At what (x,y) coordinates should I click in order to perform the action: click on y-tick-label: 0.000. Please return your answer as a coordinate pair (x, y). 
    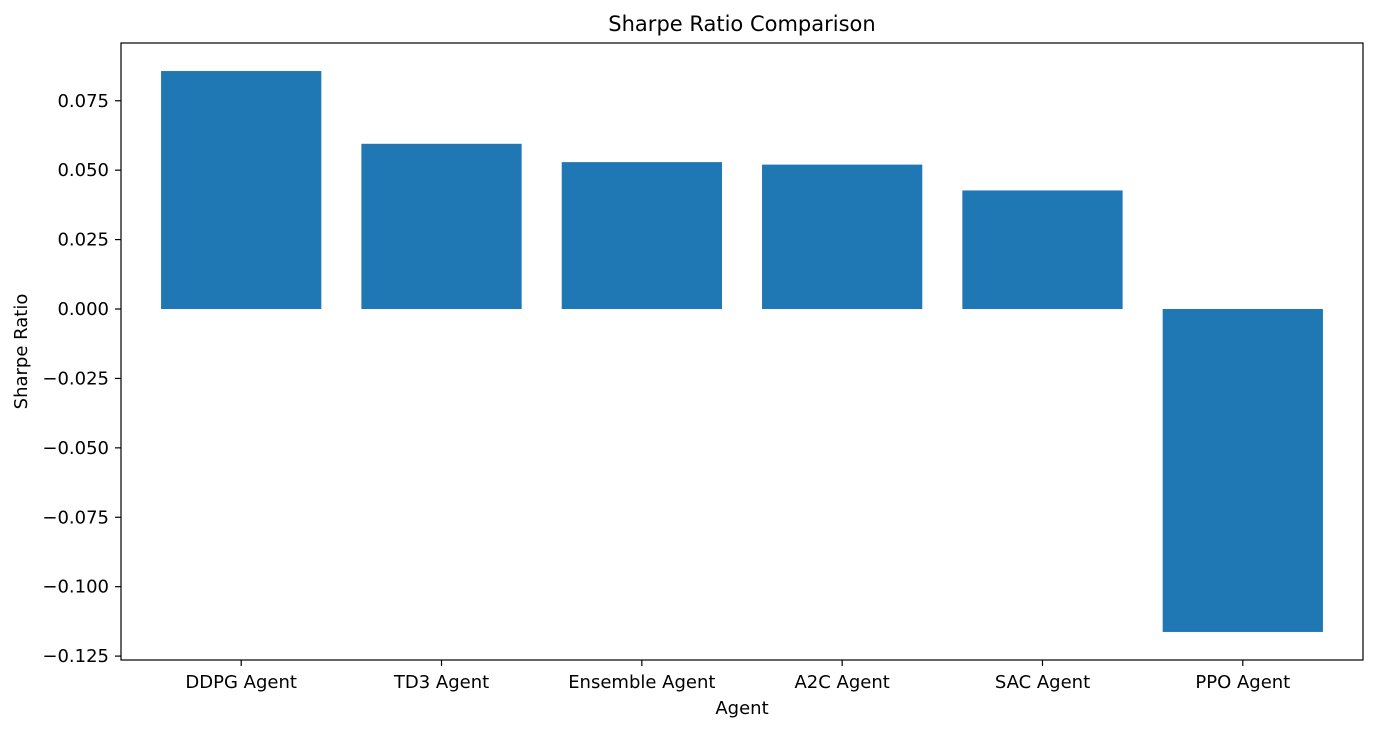
    Looking at the image, I should click on (83, 309).